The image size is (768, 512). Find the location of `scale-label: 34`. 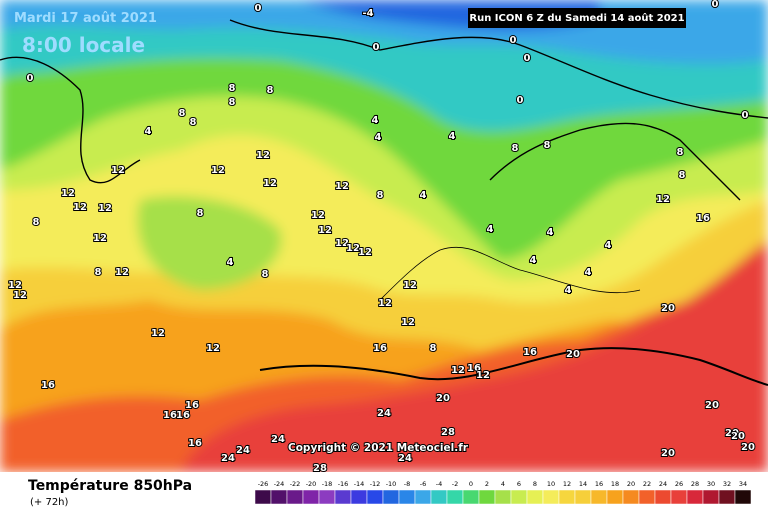

scale-label: 34 is located at coordinates (743, 484).